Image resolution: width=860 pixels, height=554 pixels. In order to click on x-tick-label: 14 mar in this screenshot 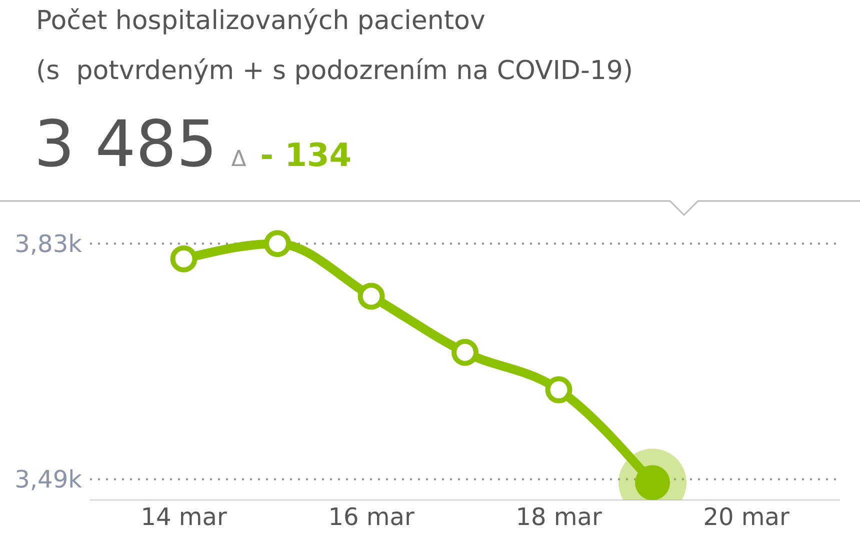, I will do `click(183, 517)`.